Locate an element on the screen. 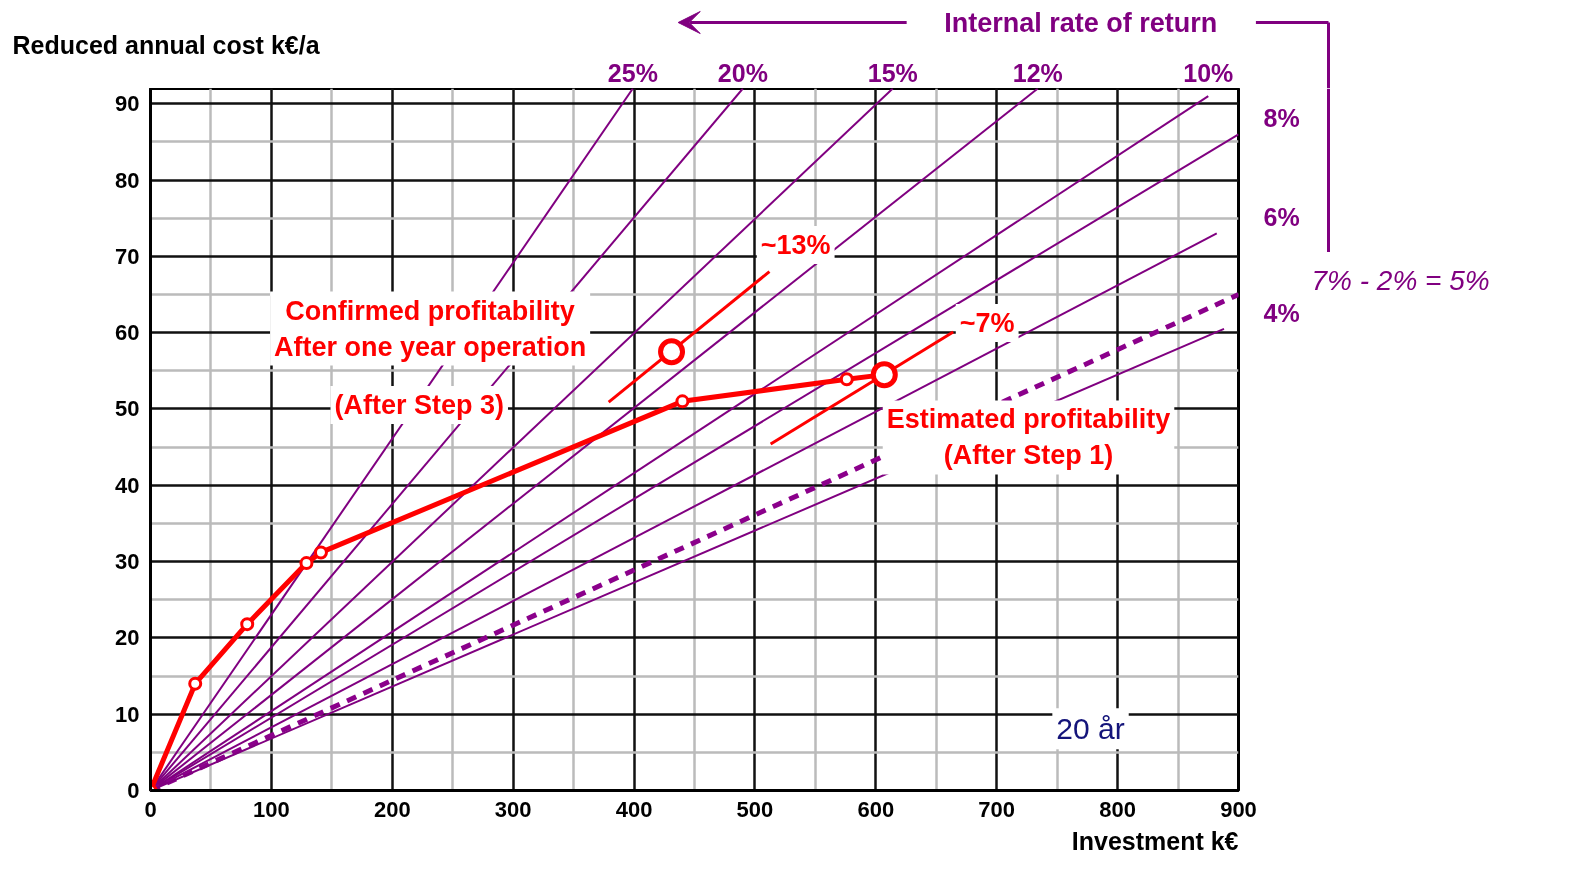  annotation: (After Step 3) is located at coordinates (419, 405).